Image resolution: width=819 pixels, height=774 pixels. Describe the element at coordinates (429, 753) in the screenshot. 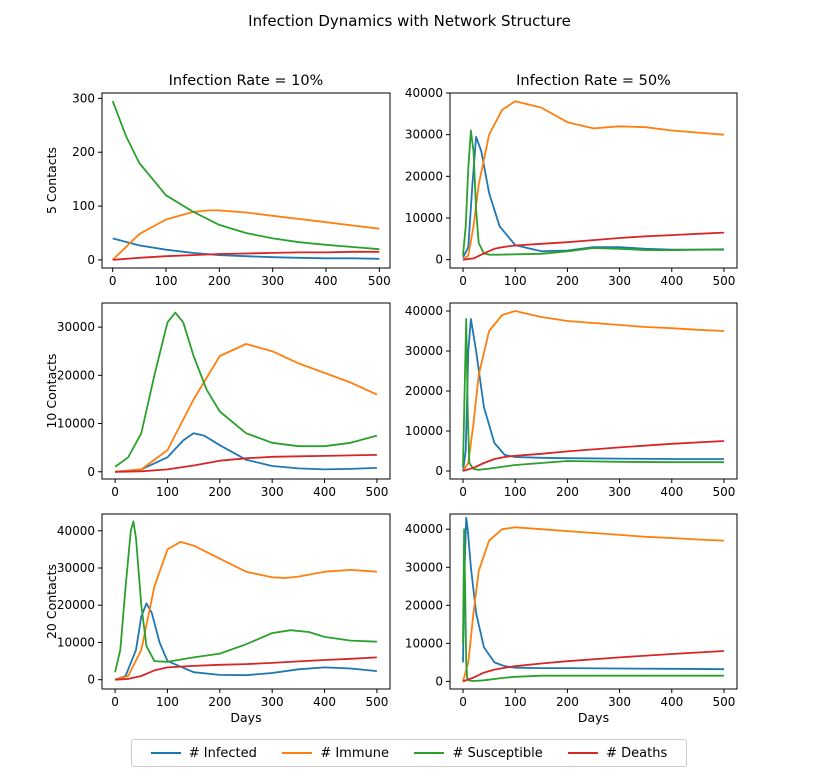

I see `legend-swatch-susceptible` at that location.